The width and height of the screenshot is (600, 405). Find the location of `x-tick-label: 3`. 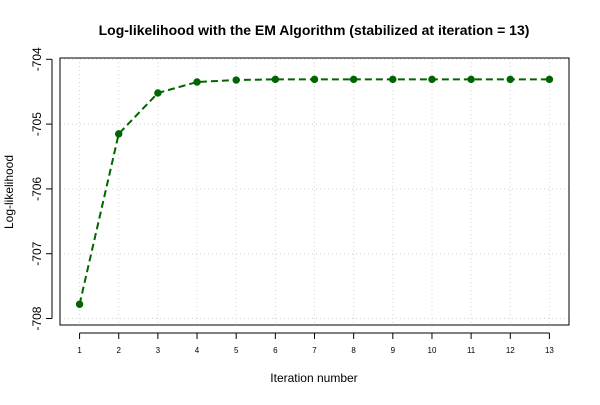

x-tick-label: 3 is located at coordinates (158, 350).